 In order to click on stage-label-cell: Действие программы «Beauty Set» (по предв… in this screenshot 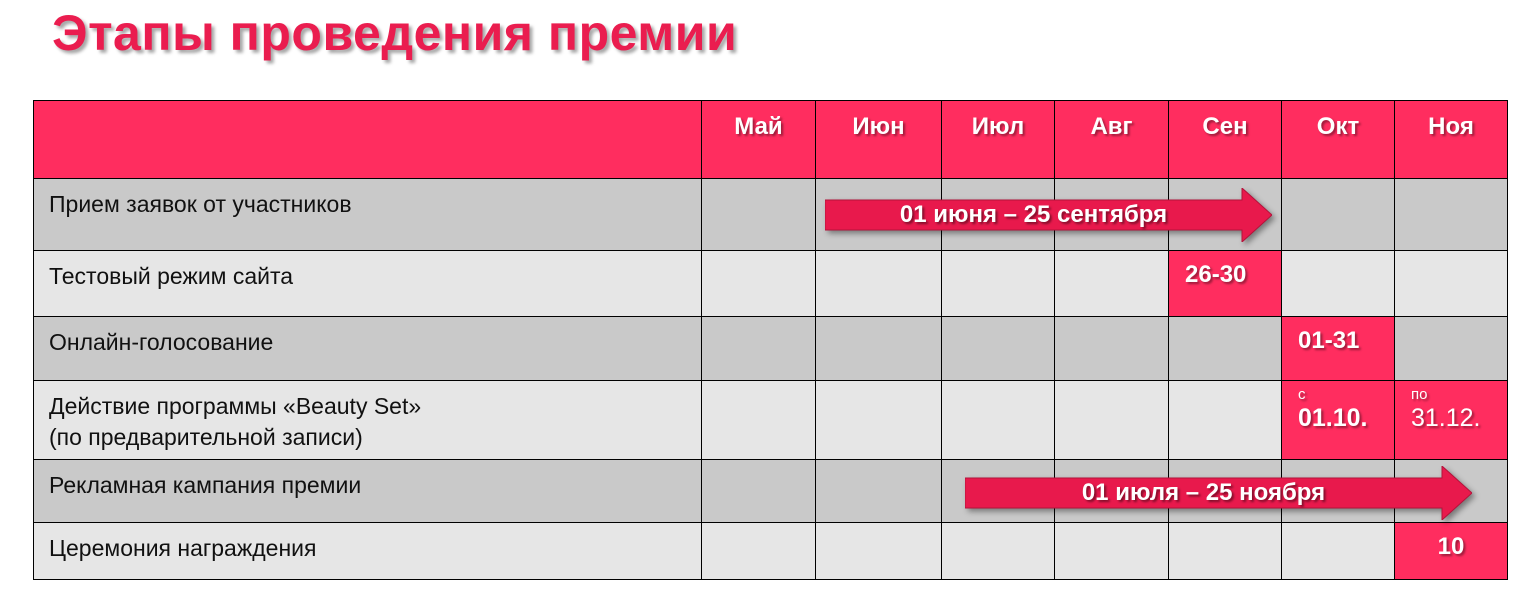, I will do `click(367, 420)`.